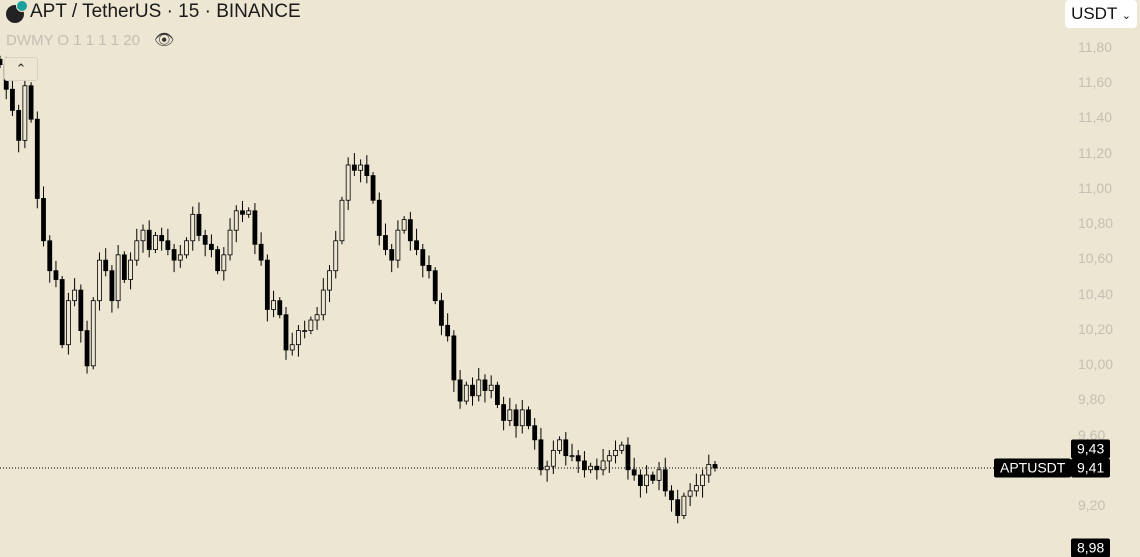  I want to click on currency-label: USDT, so click(1094, 13).